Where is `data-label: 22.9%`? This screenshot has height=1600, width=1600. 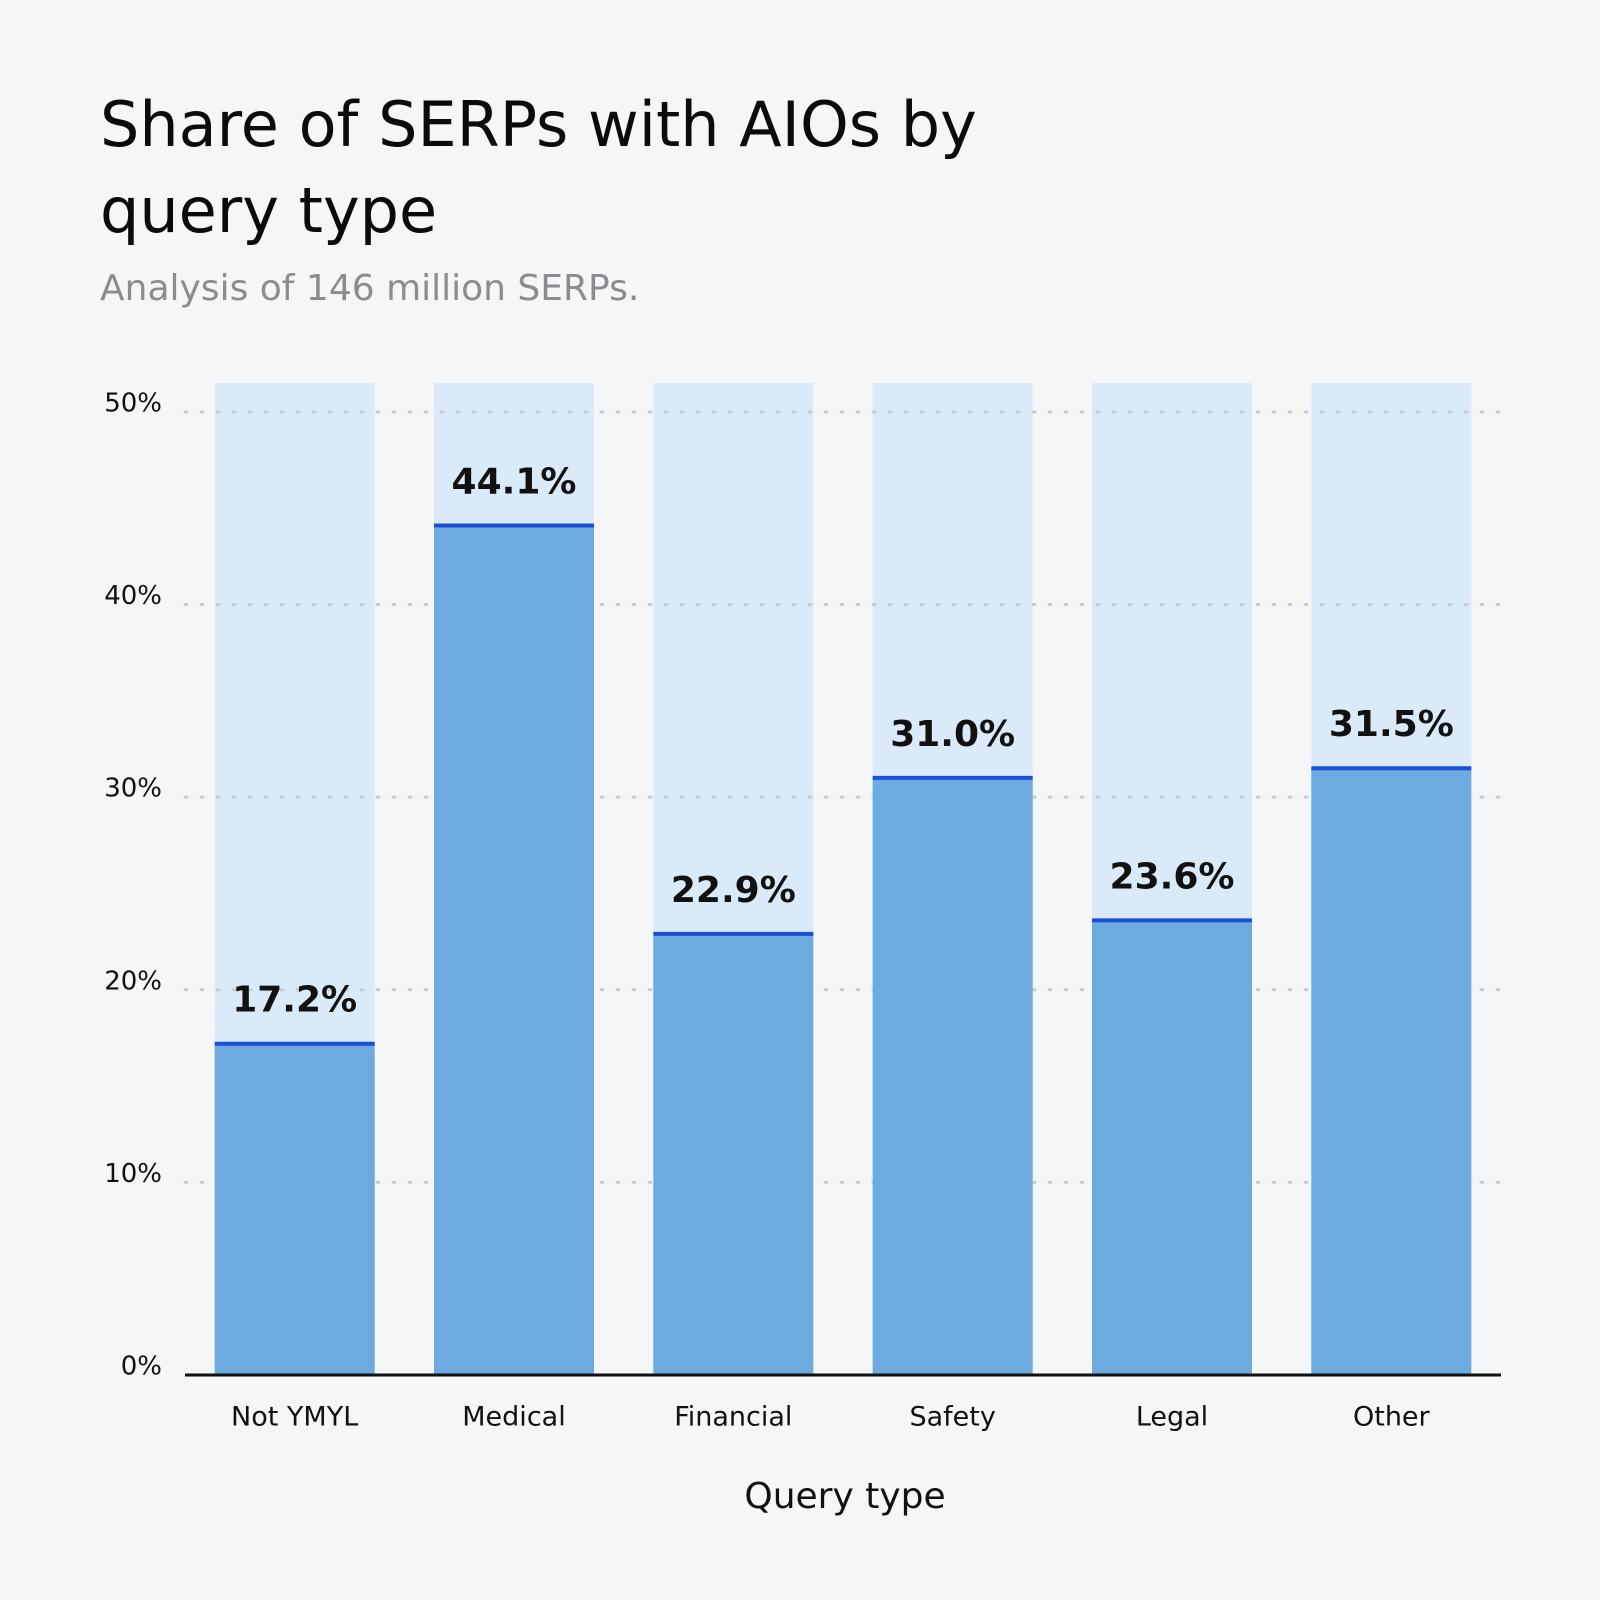 data-label: 22.9% is located at coordinates (733, 890).